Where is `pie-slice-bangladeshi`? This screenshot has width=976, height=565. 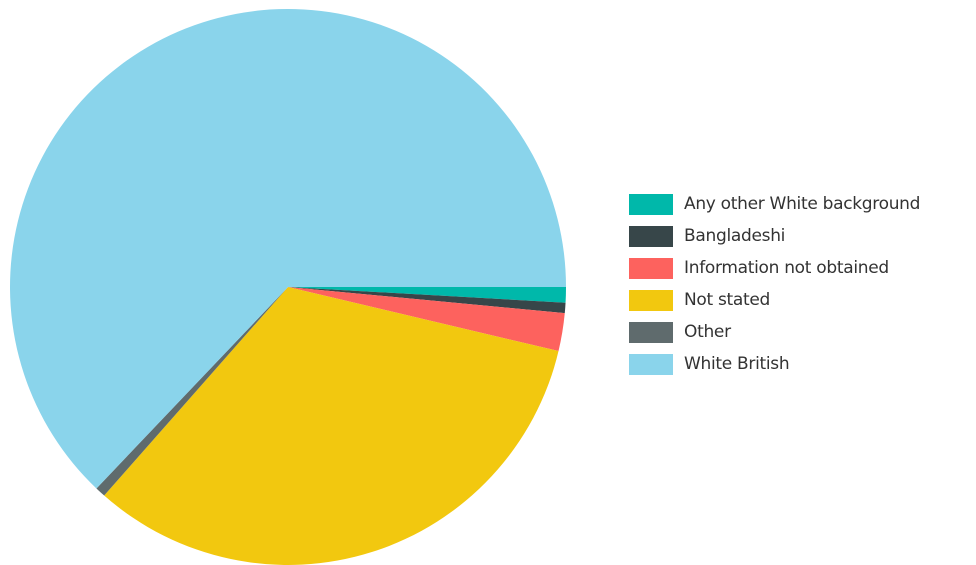
pie-slice-bangladeshi is located at coordinates (427, 300).